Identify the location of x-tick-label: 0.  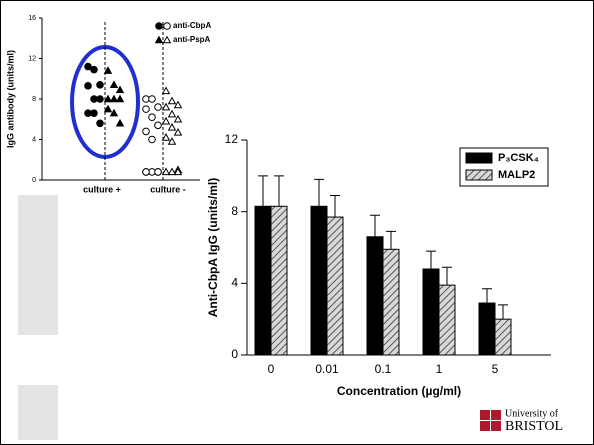
(271, 369).